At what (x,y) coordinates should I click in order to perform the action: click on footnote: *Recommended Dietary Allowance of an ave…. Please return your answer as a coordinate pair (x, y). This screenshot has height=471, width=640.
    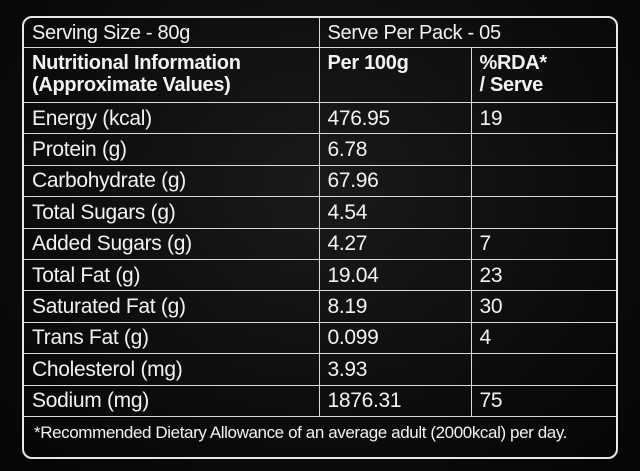
    Looking at the image, I should click on (320, 432).